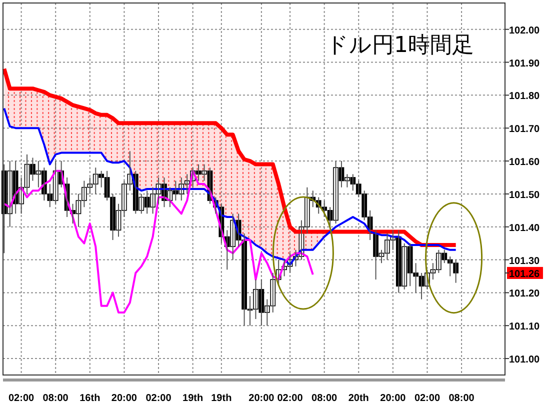  Describe the element at coordinates (524, 130) in the screenshot. I see `y-tick-label: 101.70` at that location.